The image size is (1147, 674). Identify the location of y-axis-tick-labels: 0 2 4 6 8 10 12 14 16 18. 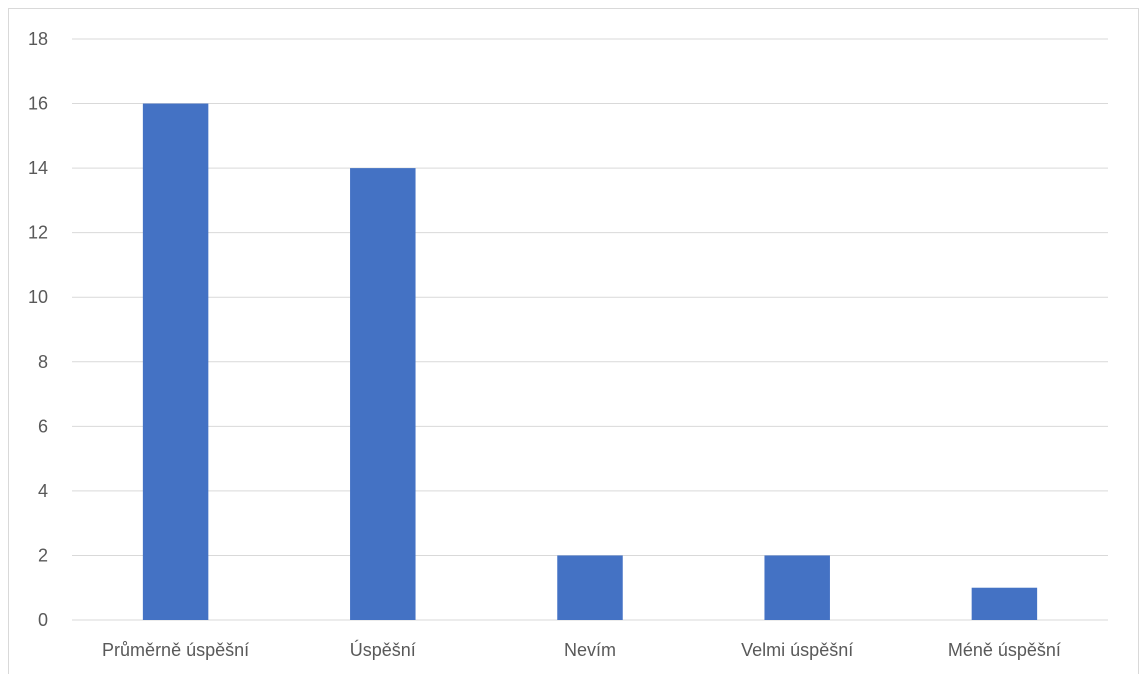
(38, 329).